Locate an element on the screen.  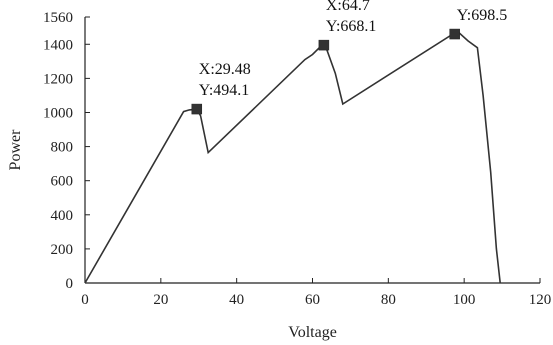
y-ticks: 0 200 400 600 800 1000 1200 1400 1560 is located at coordinates (66, 151).